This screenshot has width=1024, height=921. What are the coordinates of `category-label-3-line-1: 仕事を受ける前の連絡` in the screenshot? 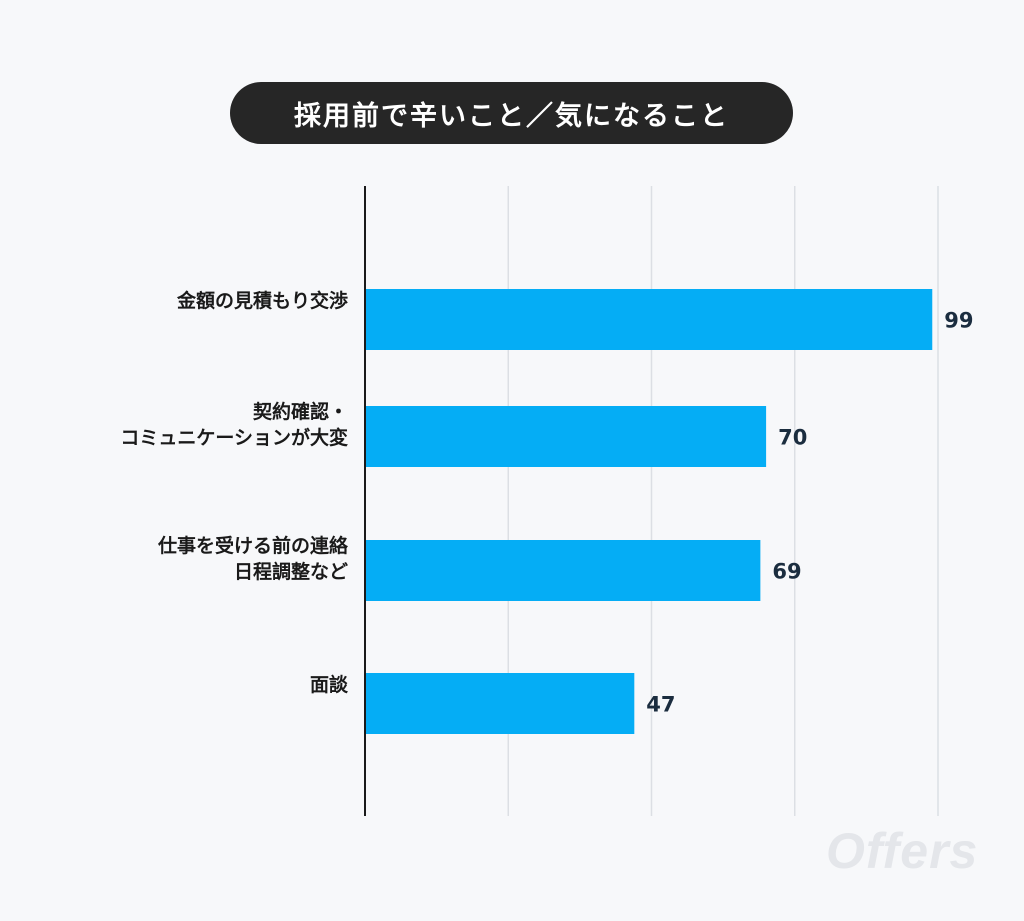 It's located at (253, 545).